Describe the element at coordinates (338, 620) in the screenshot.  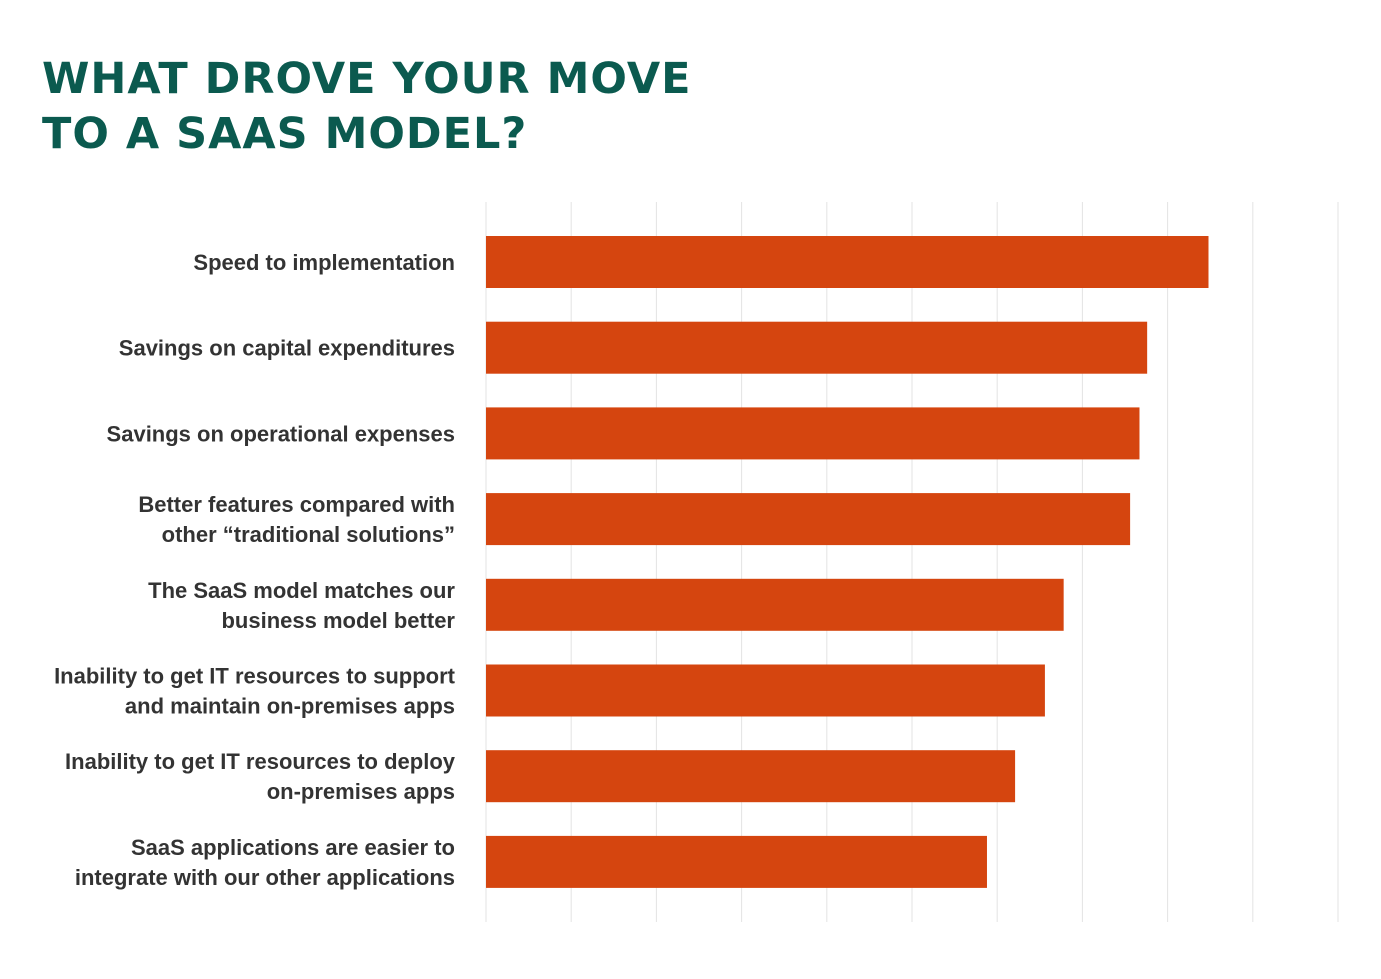
I see `category-label-line: business model better` at that location.